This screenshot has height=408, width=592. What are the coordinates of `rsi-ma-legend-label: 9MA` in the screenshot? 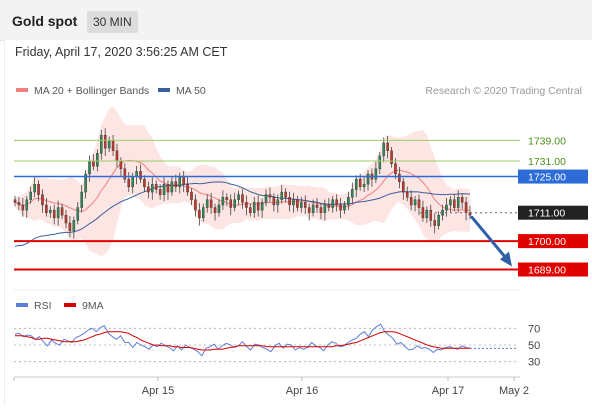 It's located at (93, 306).